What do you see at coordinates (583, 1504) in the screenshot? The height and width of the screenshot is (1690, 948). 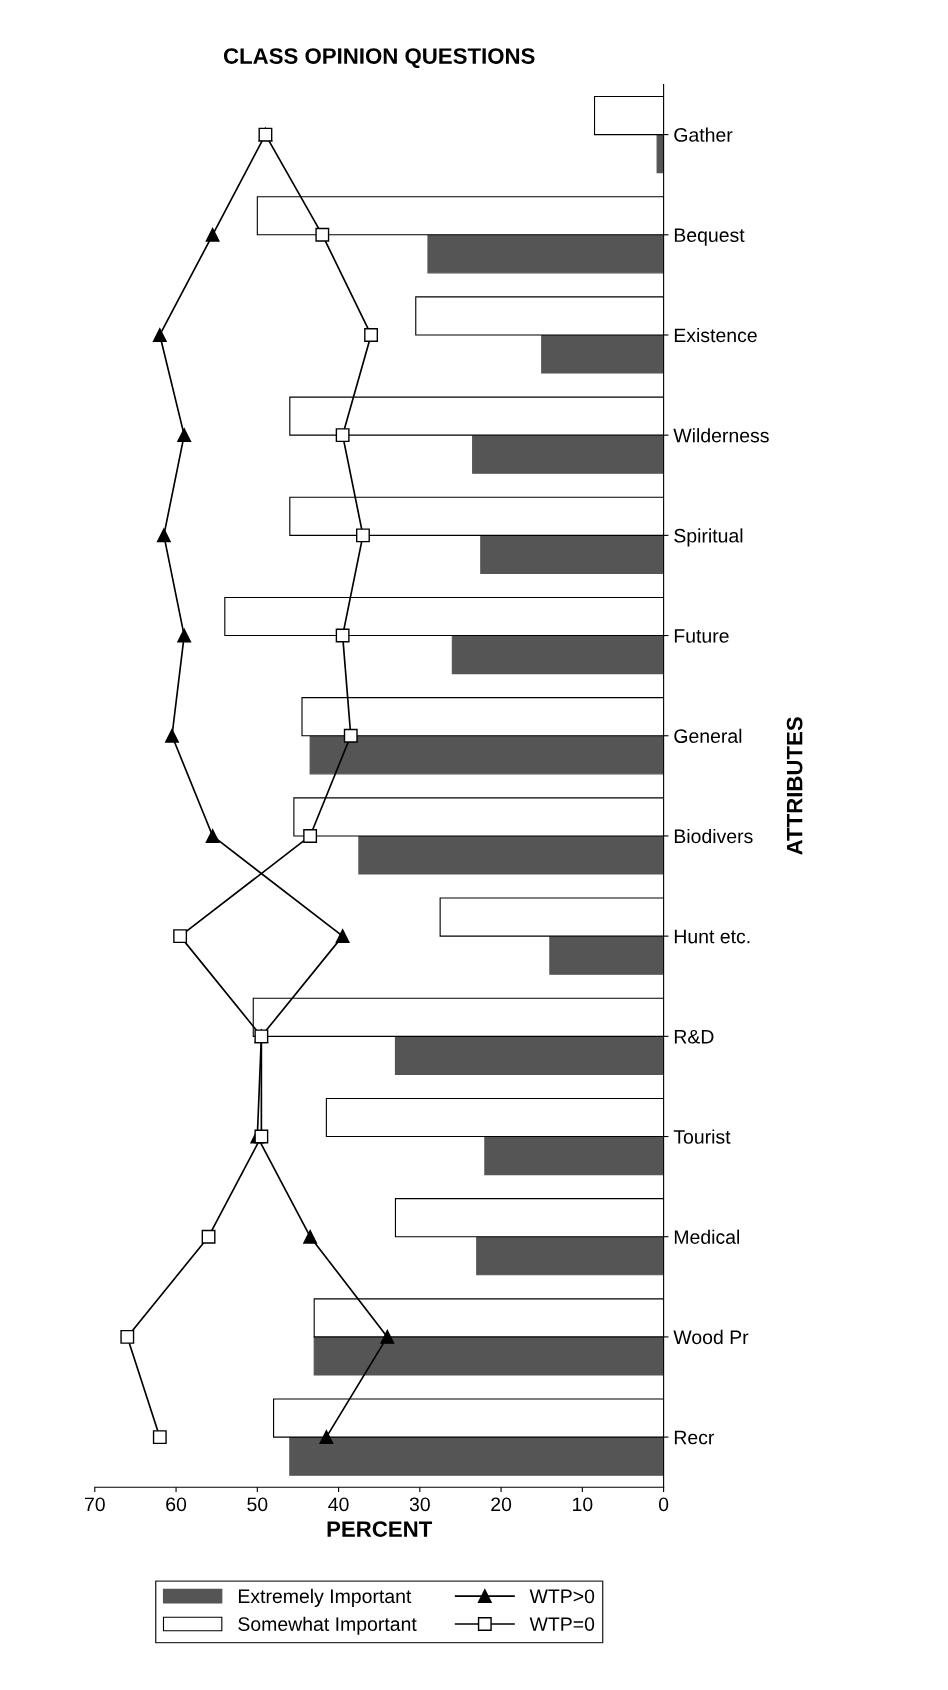 I see `x-tick-label: 10` at bounding box center [583, 1504].